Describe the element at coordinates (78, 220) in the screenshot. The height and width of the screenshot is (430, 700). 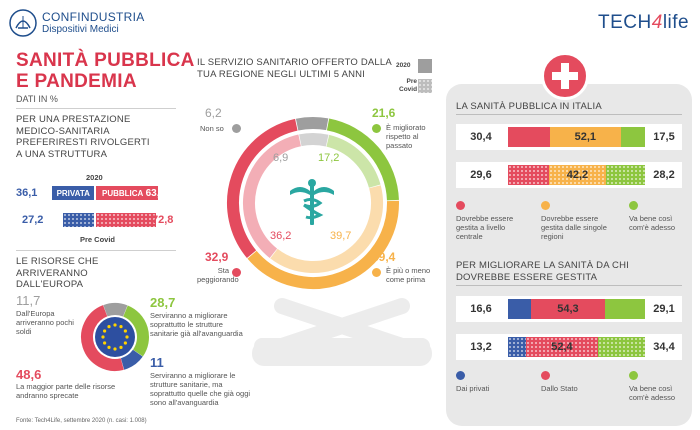
I see `pref-private-bar-pre` at that location.